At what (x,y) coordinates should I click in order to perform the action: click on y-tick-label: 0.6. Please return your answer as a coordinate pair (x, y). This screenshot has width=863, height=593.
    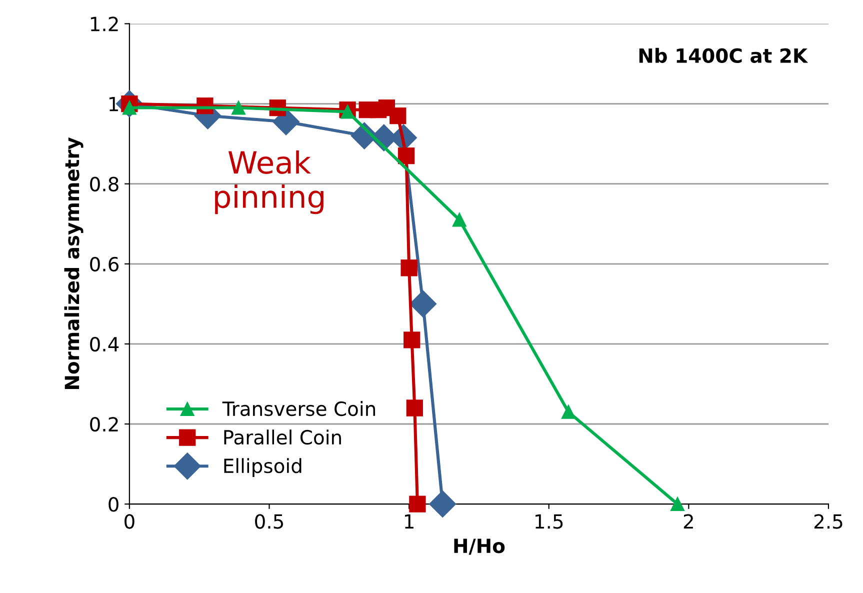
    Looking at the image, I should click on (104, 264).